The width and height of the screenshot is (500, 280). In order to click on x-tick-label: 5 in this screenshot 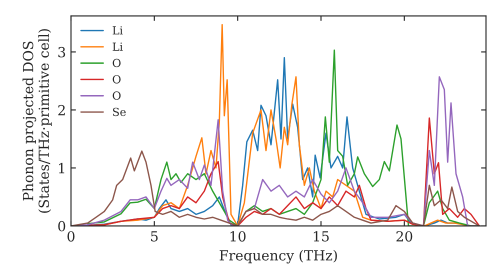, I will do `click(154, 236)`.